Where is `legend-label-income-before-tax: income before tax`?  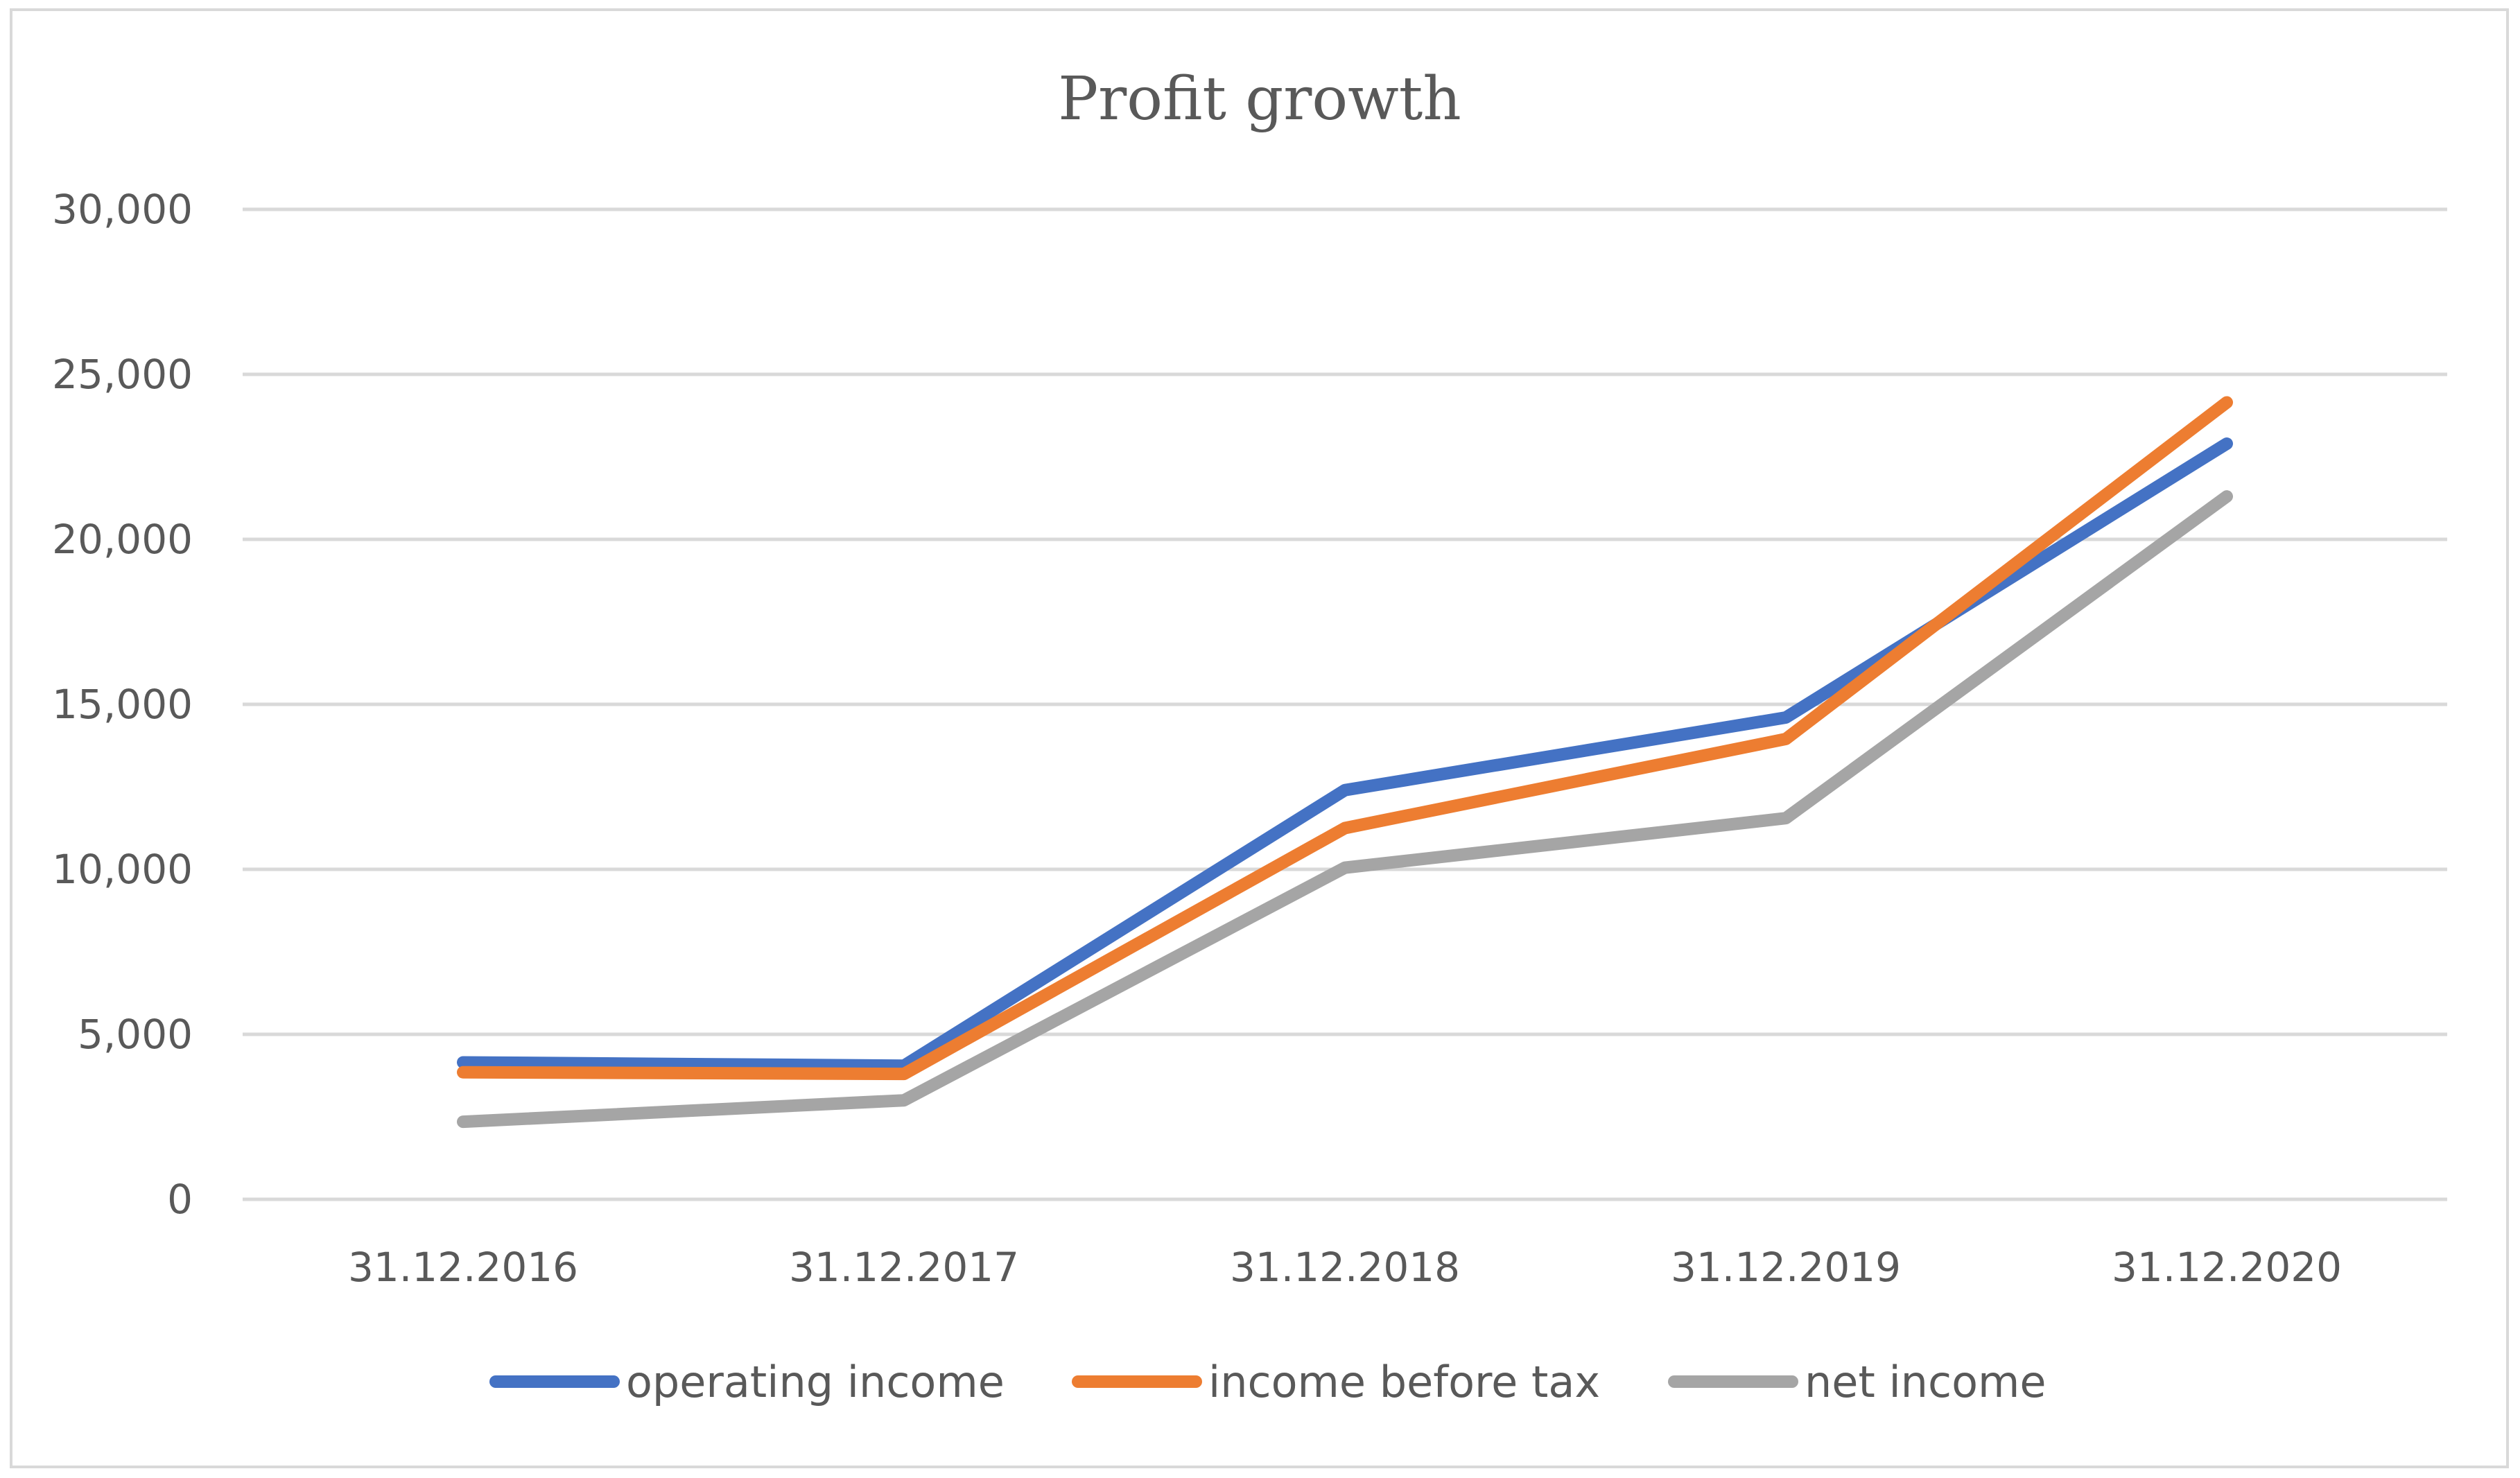 legend-label-income-before-tax: income before tax is located at coordinates (1404, 1382).